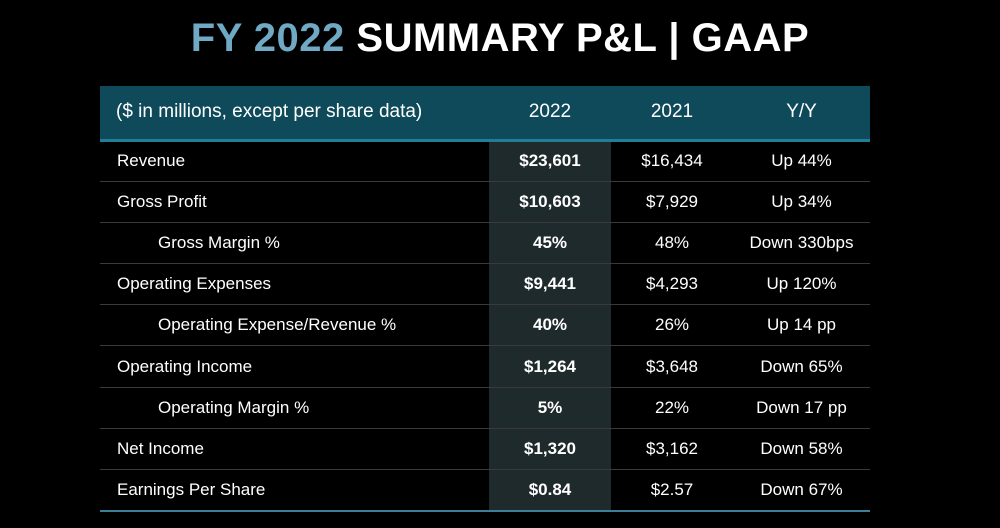  What do you see at coordinates (801, 449) in the screenshot?
I see `value-yy: Down 58%` at bounding box center [801, 449].